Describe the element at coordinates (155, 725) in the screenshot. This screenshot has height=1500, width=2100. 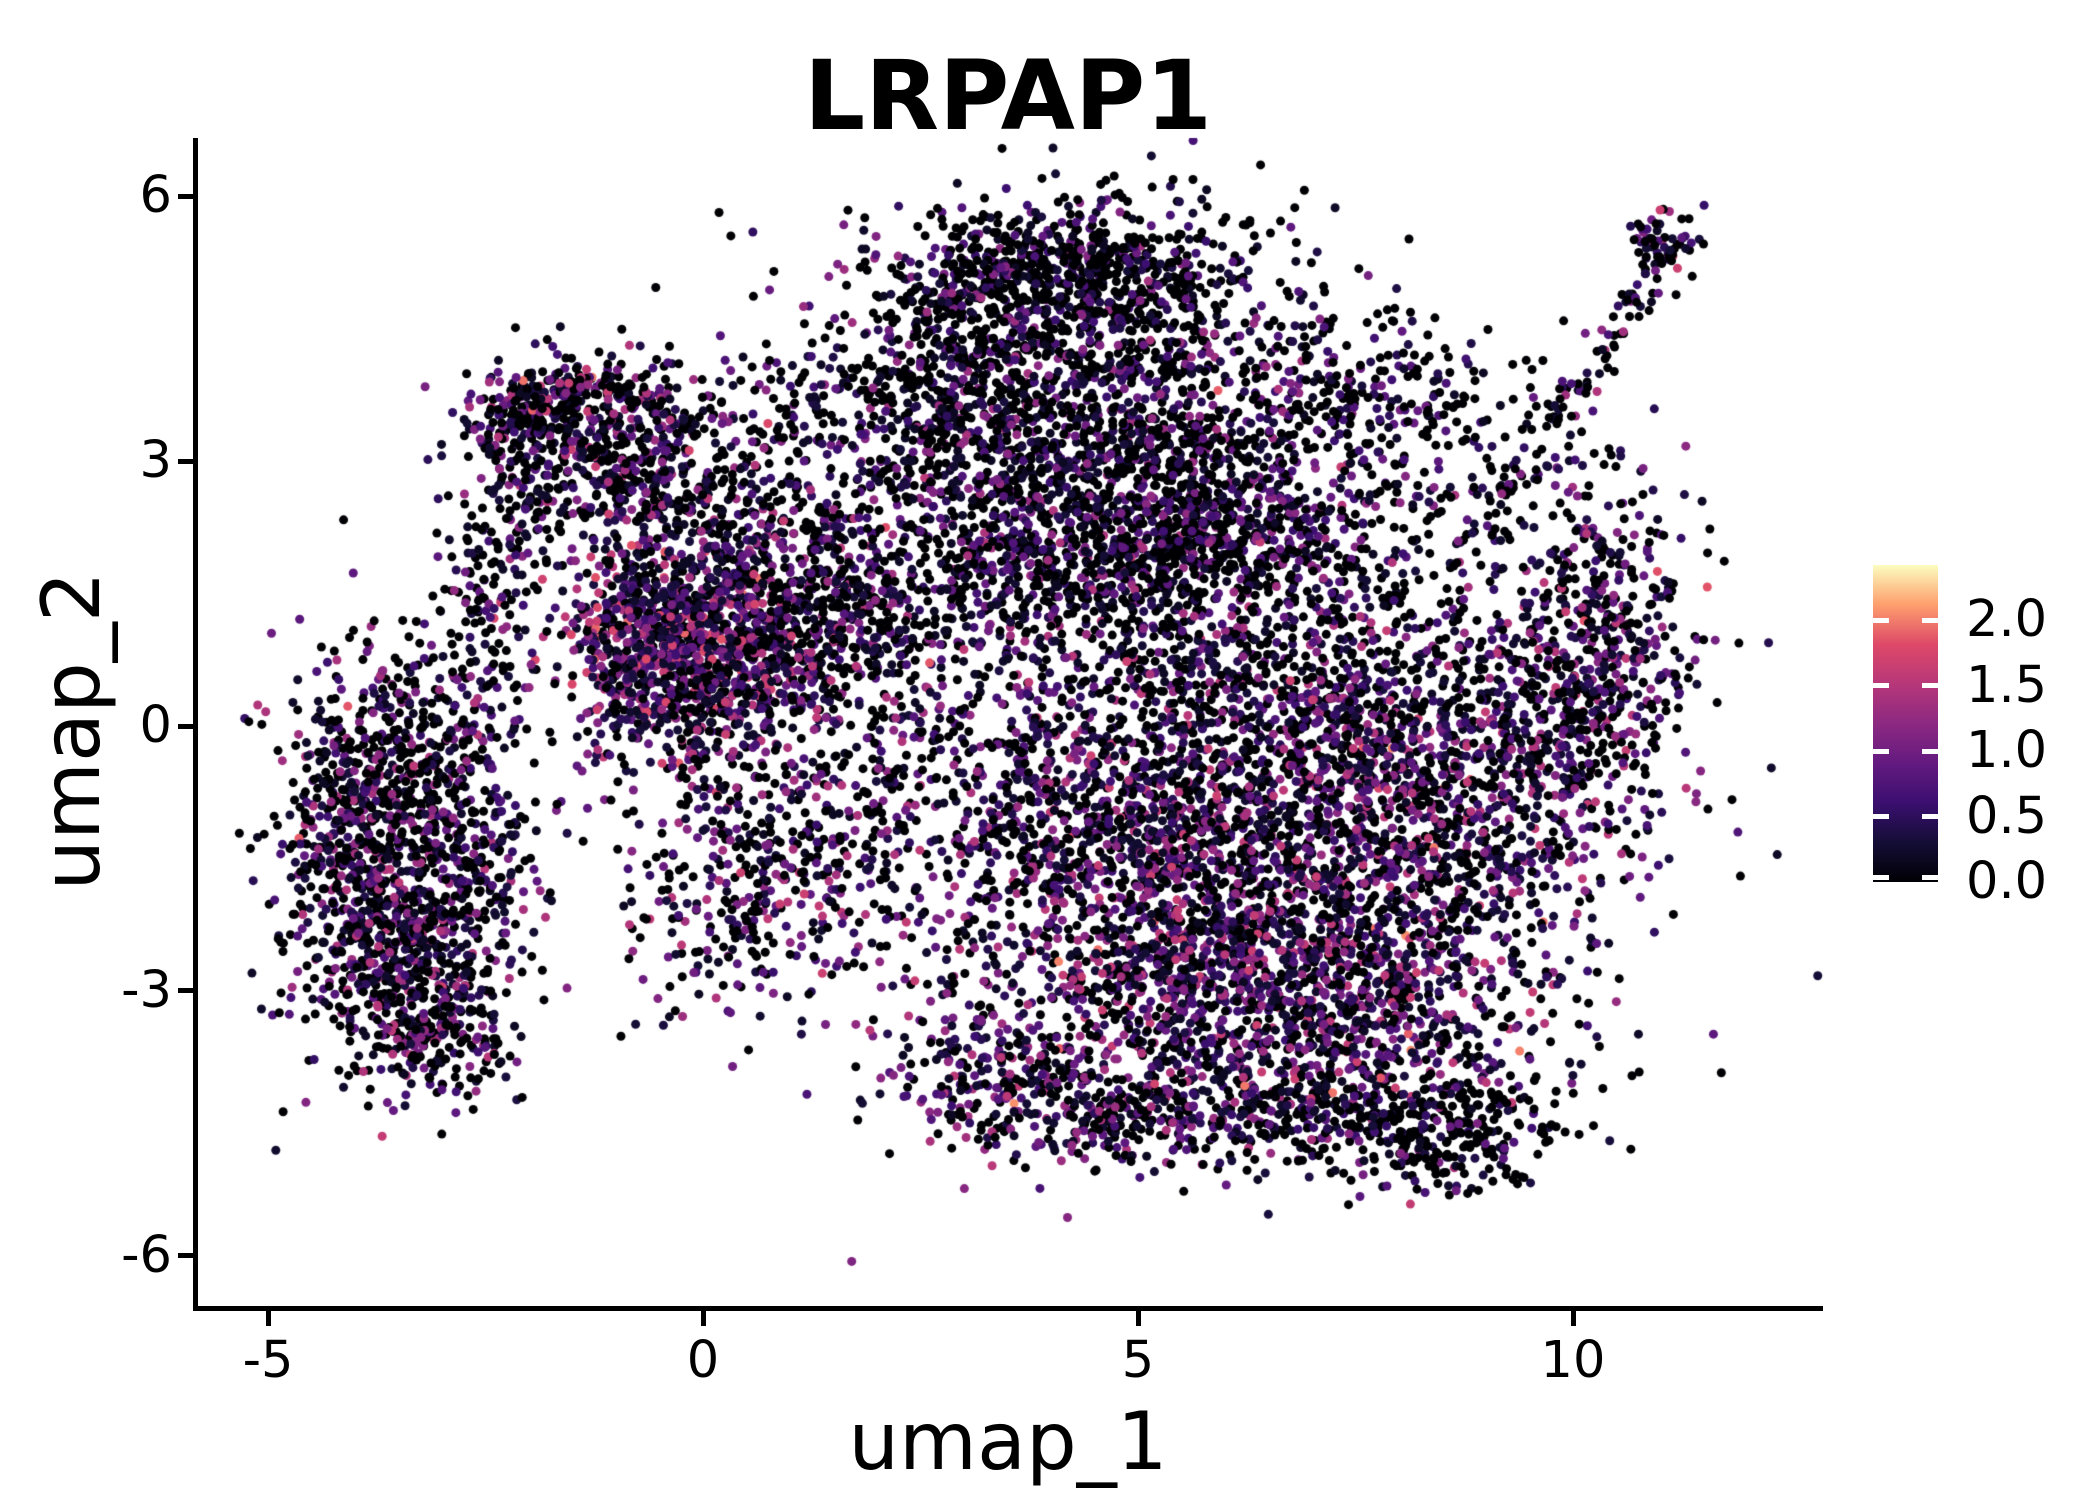
I see `y-tick-label: 0` at that location.